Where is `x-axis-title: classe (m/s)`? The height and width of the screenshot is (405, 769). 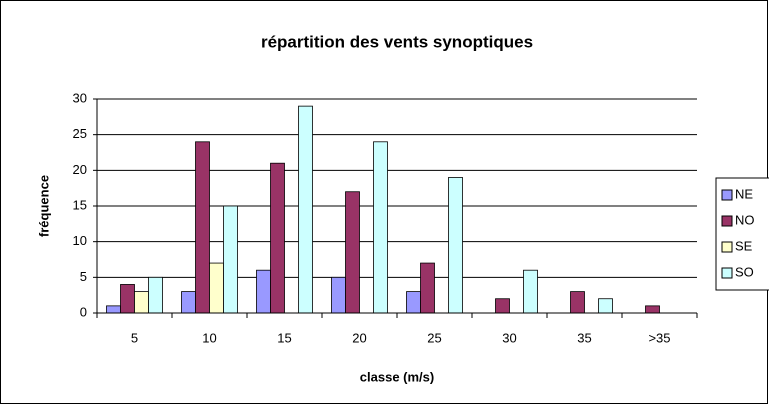
x-axis-title: classe (m/s) is located at coordinates (397, 376).